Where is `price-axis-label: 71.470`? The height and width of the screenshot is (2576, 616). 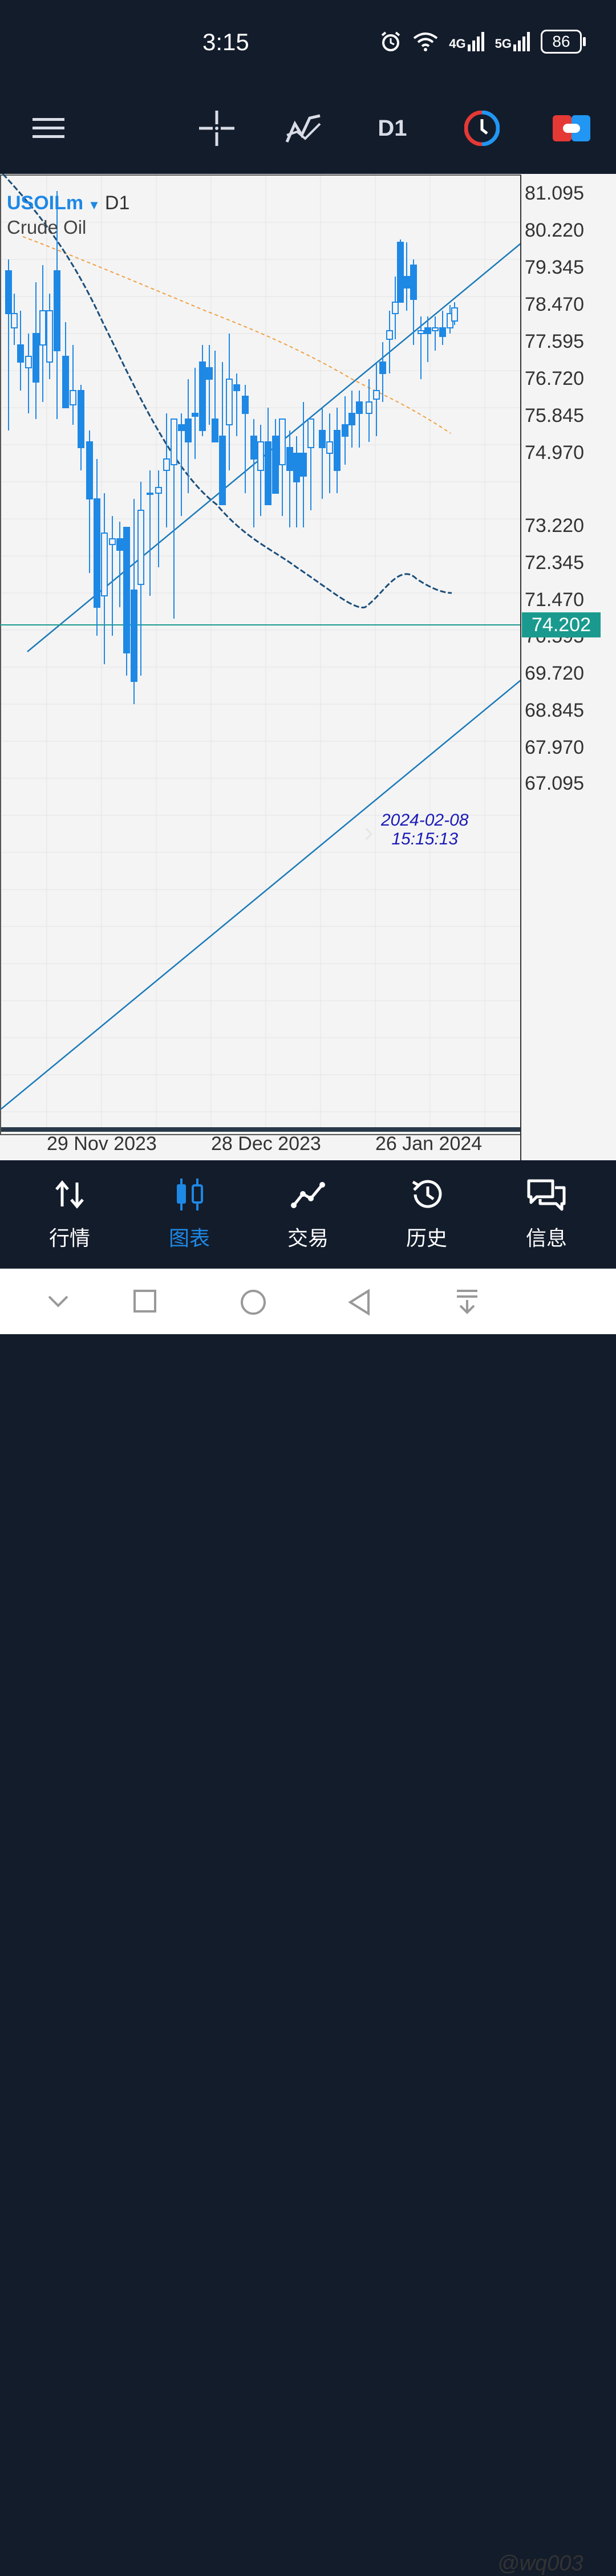 price-axis-label: 71.470 is located at coordinates (554, 600).